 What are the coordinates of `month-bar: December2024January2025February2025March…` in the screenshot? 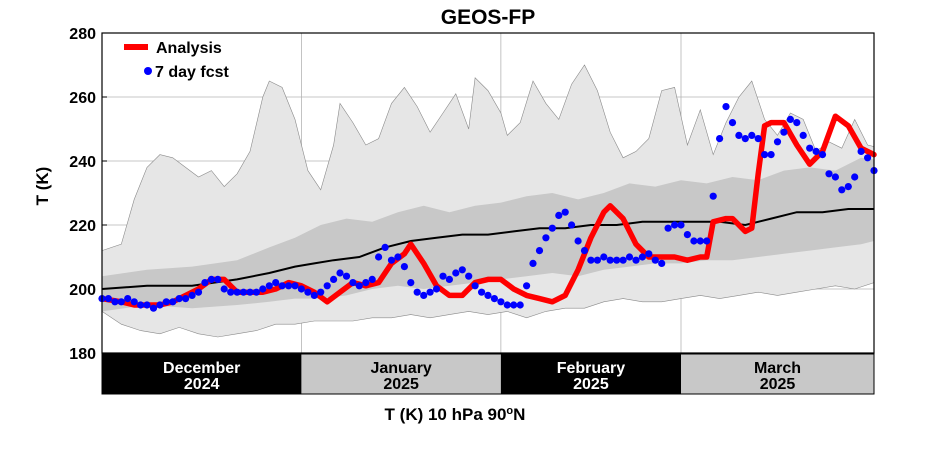 It's located at (488, 374).